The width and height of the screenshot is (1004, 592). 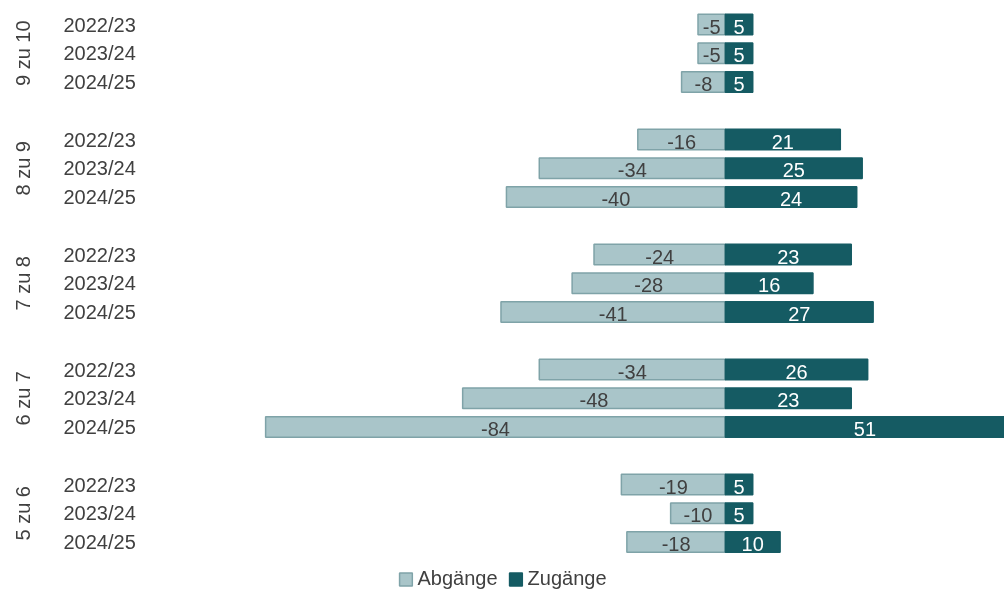 What do you see at coordinates (791, 199) in the screenshot?
I see `data-label: 24` at bounding box center [791, 199].